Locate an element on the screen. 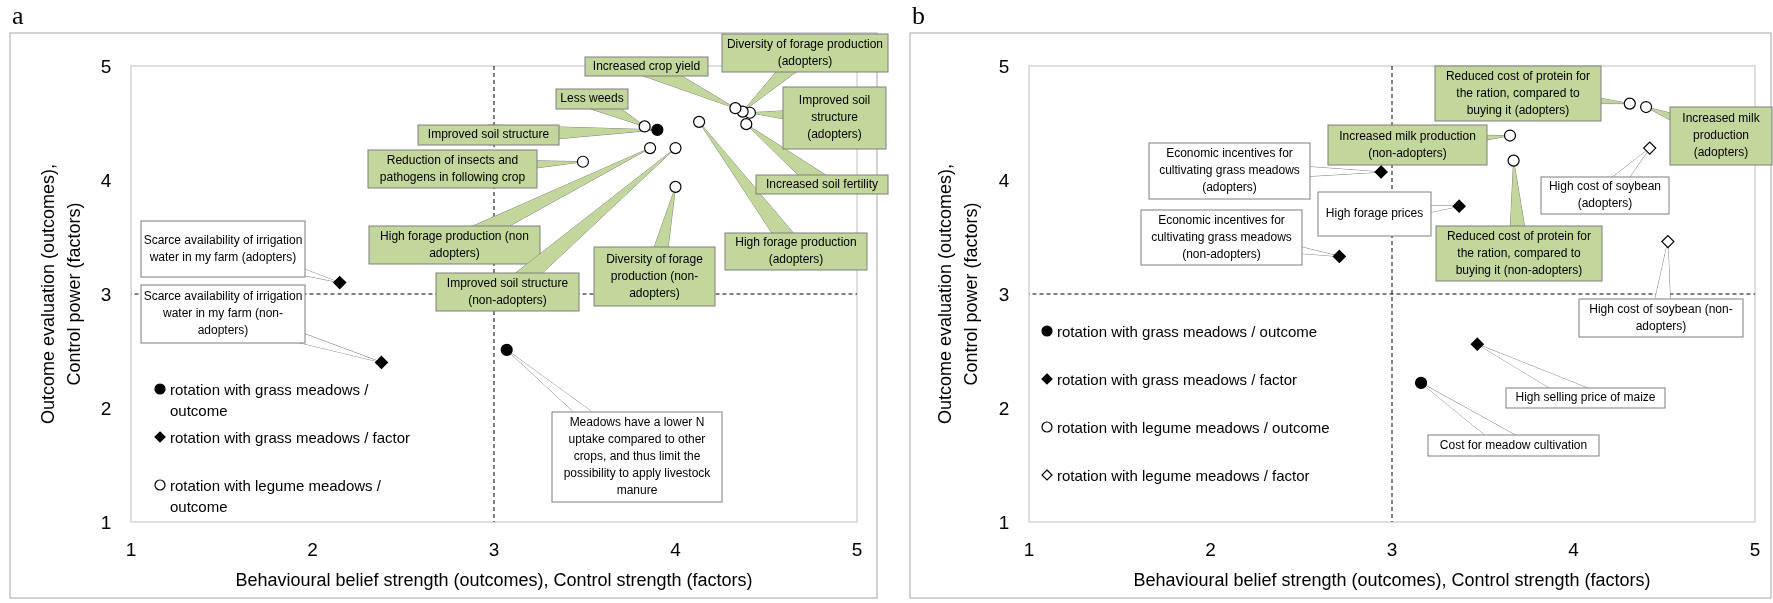 The width and height of the screenshot is (1773, 603). annotation: Improved soil structure (non-adopters) is located at coordinates (507, 291).